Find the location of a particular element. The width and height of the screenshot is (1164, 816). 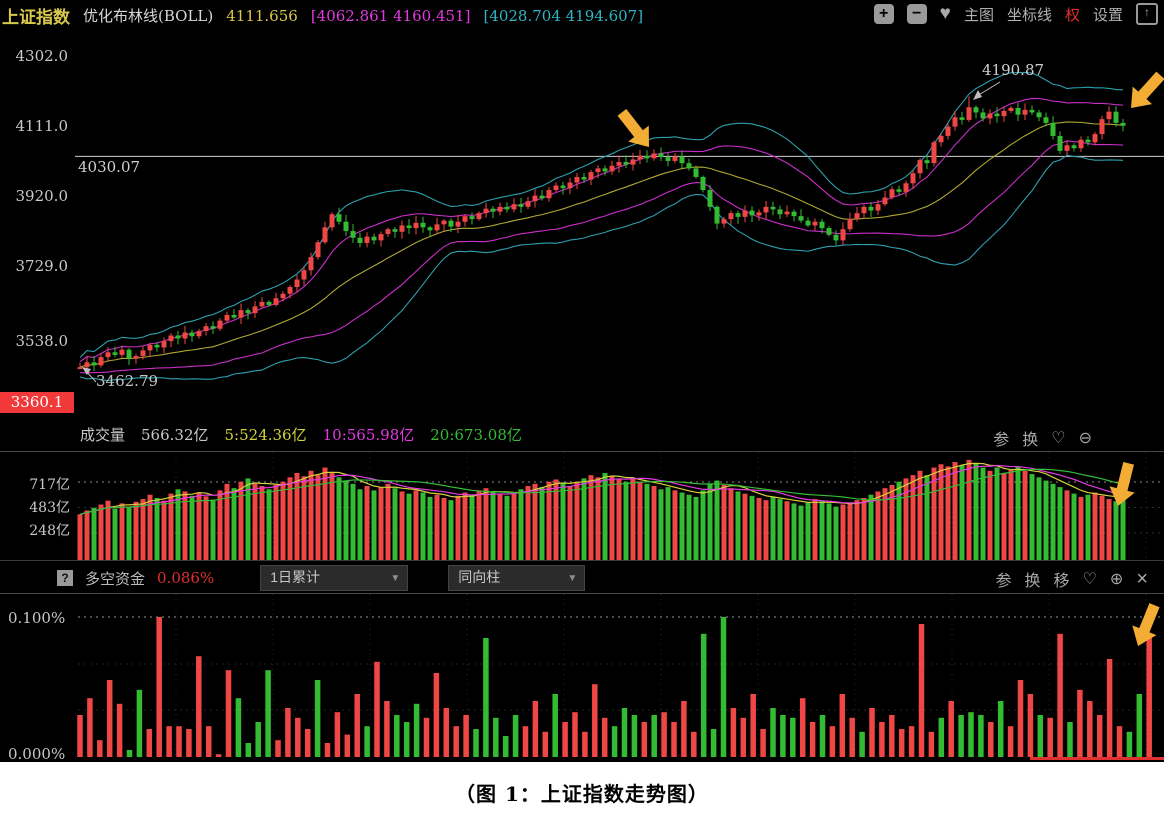

volume-ma5: 5:524.36亿 is located at coordinates (265, 435).